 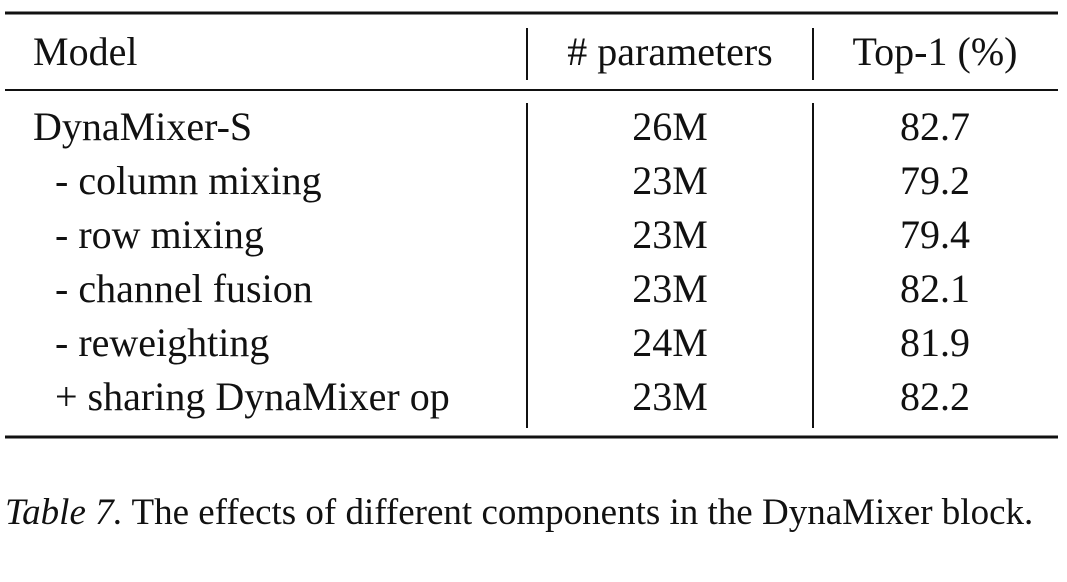 I want to click on table-cell: 24M, so click(x=670, y=342).